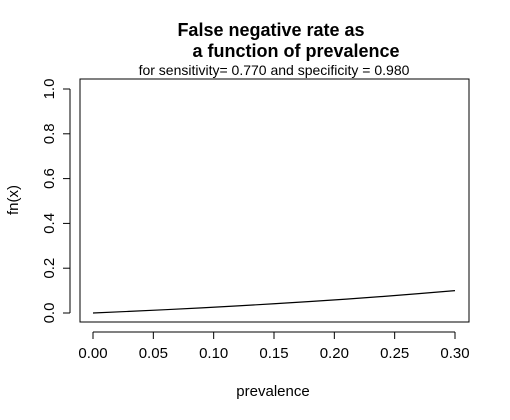  Describe the element at coordinates (153, 353) in the screenshot. I see `x-tick-label: 0.05` at that location.